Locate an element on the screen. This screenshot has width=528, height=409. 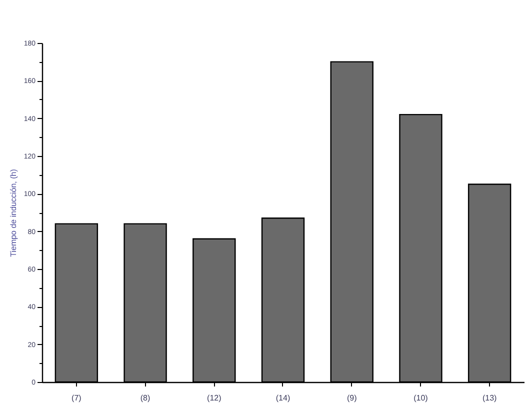
x-tick-label: (9) is located at coordinates (352, 398).